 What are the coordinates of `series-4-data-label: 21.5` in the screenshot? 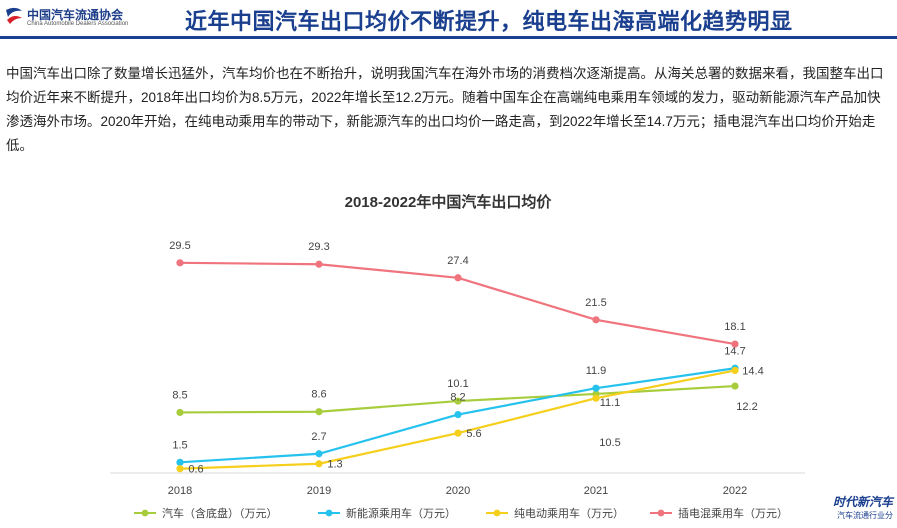 It's located at (595, 303).